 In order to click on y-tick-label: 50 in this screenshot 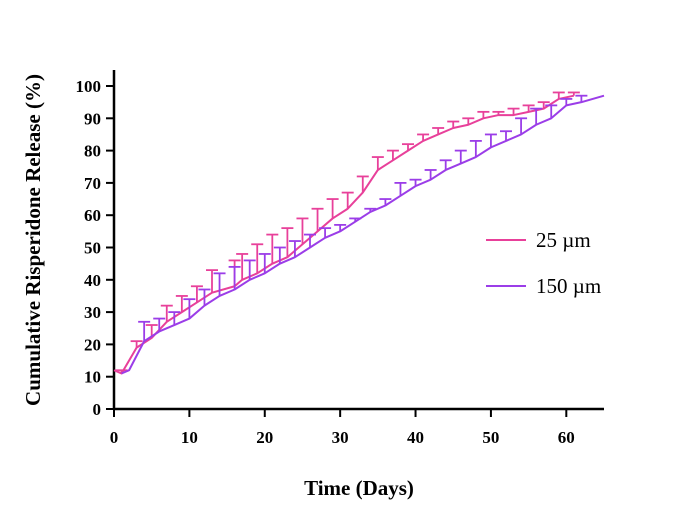, I will do `click(92, 248)`.